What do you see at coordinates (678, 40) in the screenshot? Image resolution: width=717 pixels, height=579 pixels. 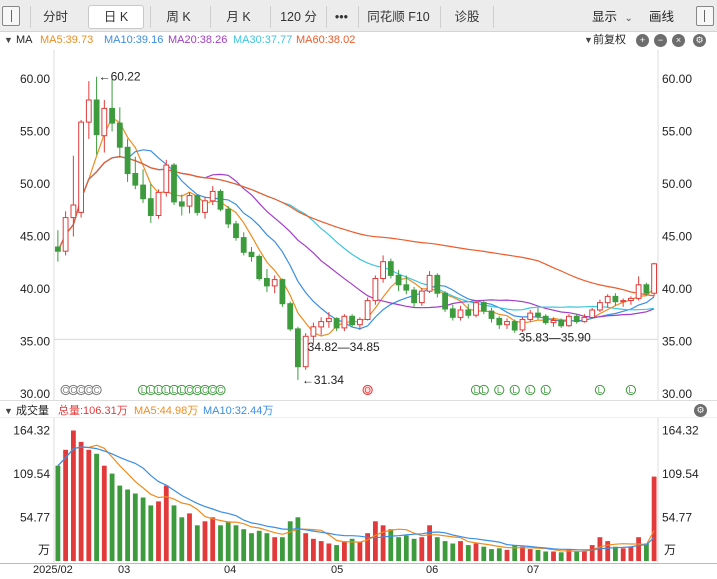 I see `close-icon: ×` at bounding box center [678, 40].